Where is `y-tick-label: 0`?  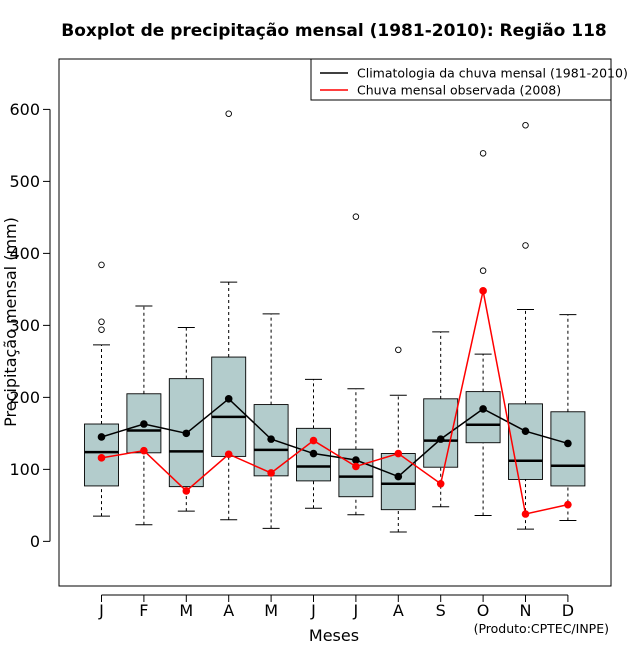
y-tick-label: 0 is located at coordinates (35, 541).